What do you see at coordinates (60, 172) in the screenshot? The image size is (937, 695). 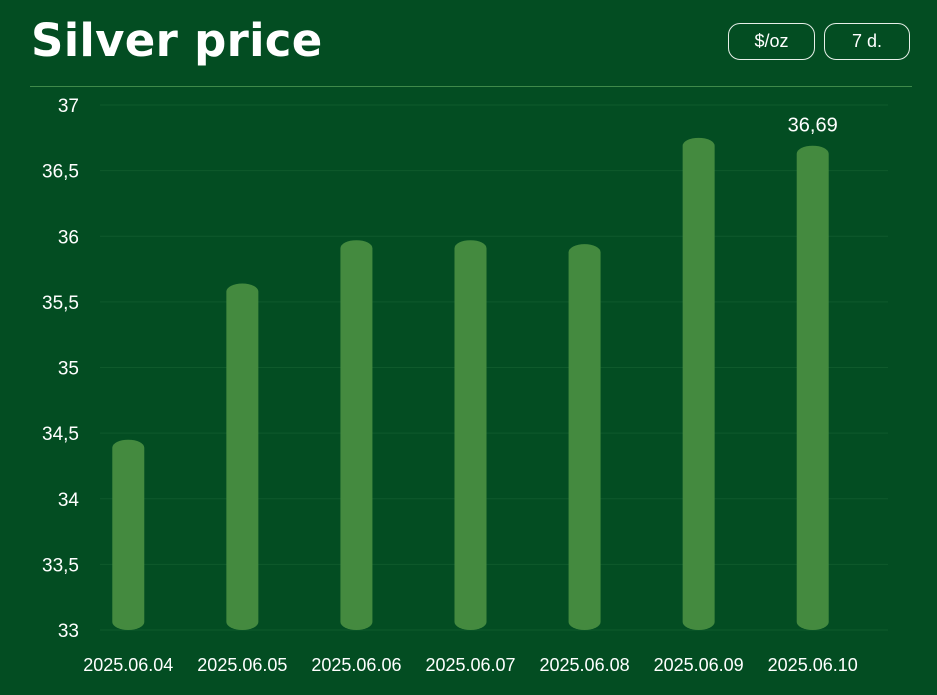 I see `y-tick-label: 36,5` at bounding box center [60, 172].